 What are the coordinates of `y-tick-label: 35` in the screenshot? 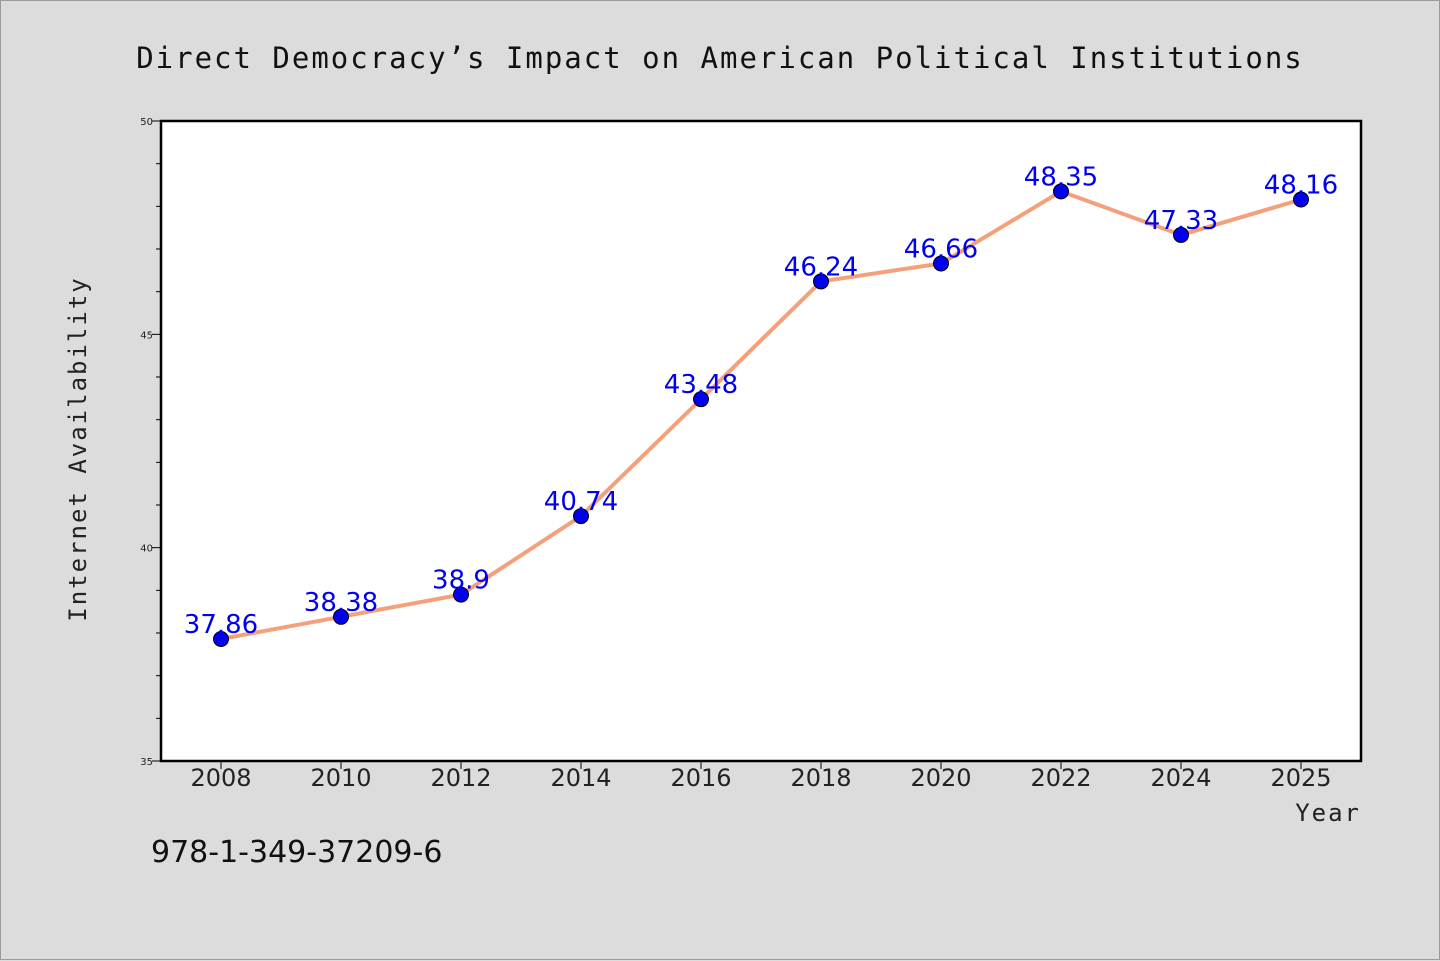 It's located at (146, 762).